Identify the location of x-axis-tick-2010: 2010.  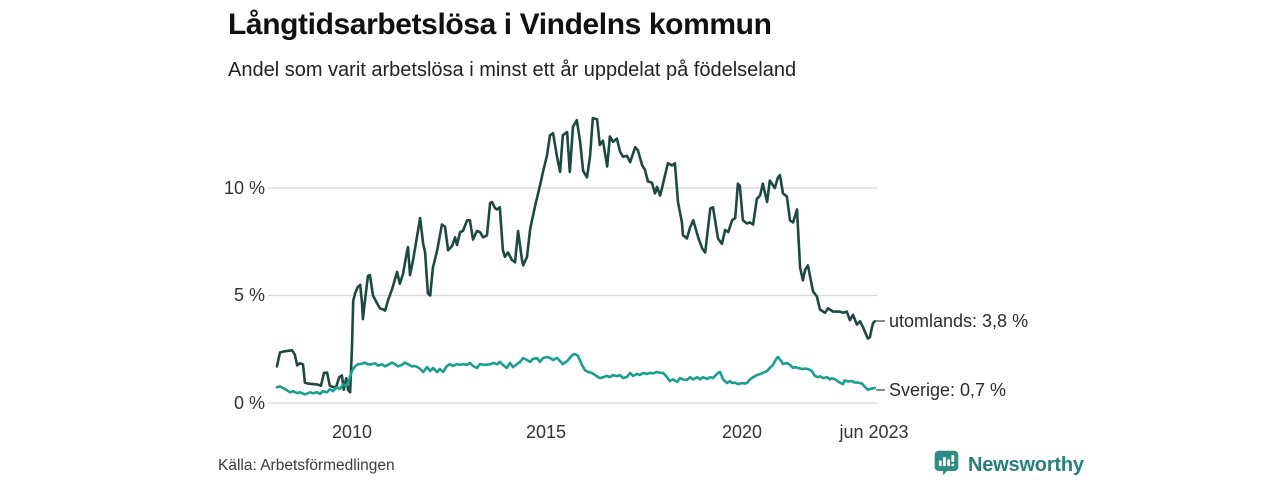
(352, 432).